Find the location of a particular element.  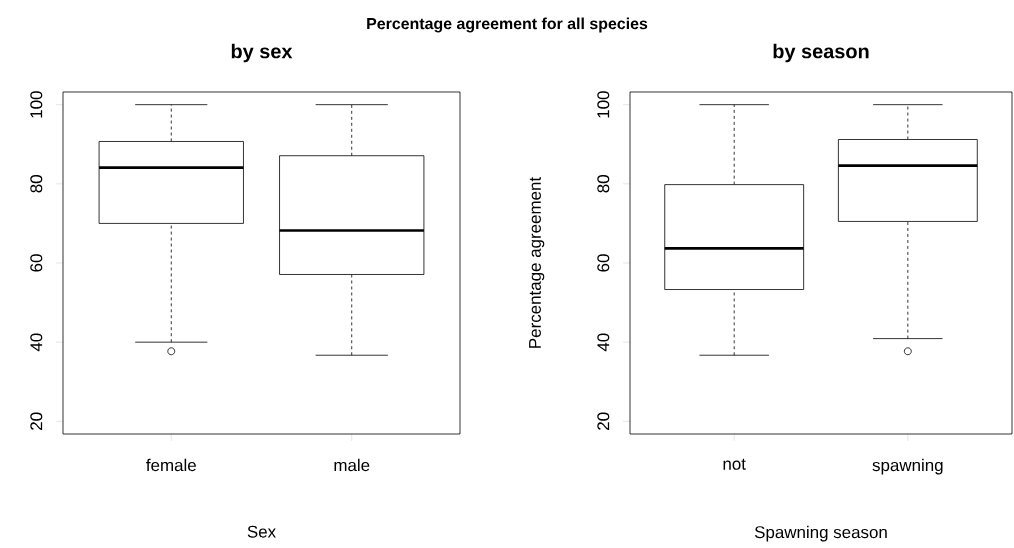

x-axis-title: Spawning season is located at coordinates (820, 533).